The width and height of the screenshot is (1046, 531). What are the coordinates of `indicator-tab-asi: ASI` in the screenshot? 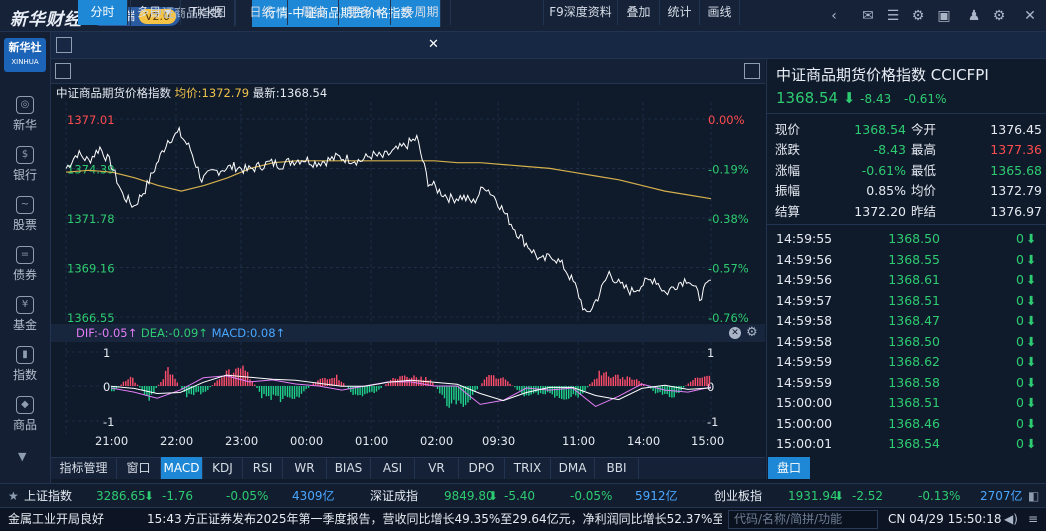 It's located at (393, 468).